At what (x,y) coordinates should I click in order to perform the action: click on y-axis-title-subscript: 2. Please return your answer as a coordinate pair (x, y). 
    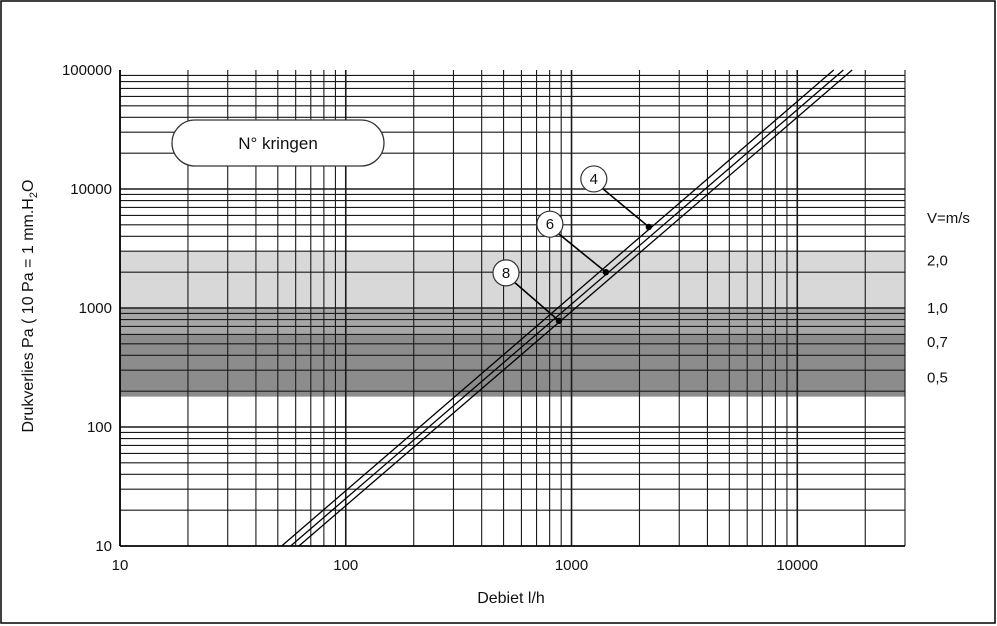
    Looking at the image, I should click on (34, 195).